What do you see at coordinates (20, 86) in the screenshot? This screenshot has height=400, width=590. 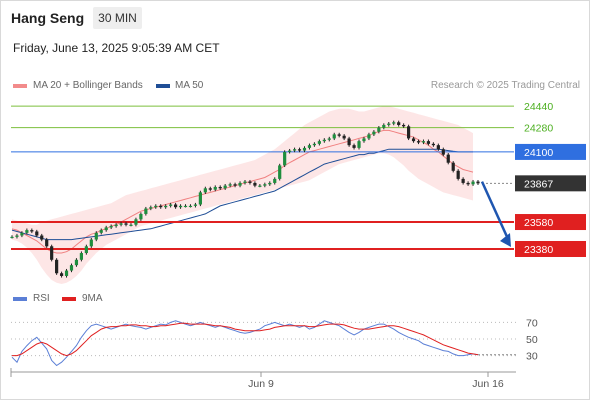 I see `ma20-legend-swatch` at bounding box center [20, 86].